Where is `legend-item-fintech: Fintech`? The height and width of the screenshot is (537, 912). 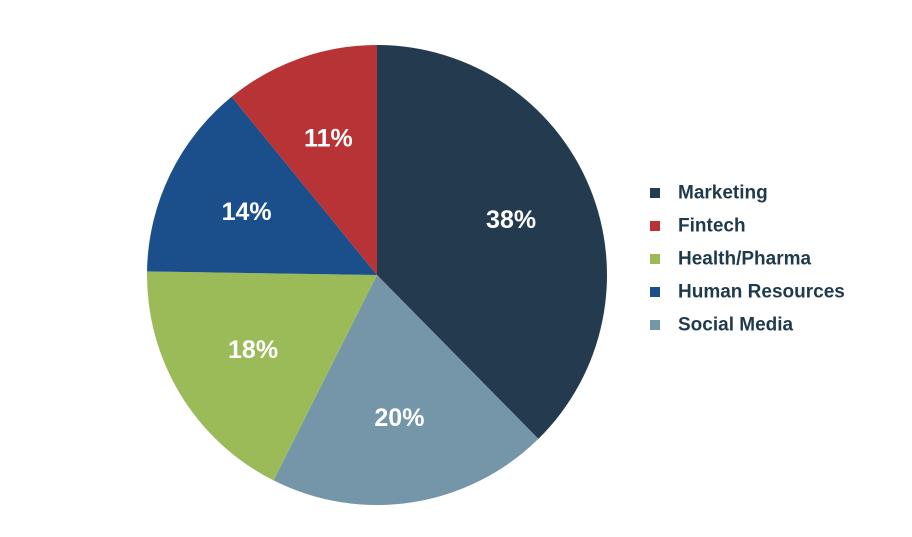
legend-item-fintech: Fintech is located at coordinates (698, 226).